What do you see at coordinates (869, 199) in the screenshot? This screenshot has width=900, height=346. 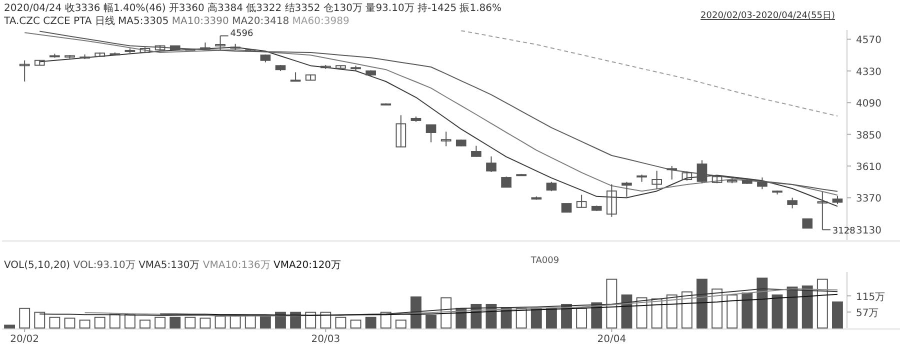 I see `y-tick-label: 3370` at bounding box center [869, 199].